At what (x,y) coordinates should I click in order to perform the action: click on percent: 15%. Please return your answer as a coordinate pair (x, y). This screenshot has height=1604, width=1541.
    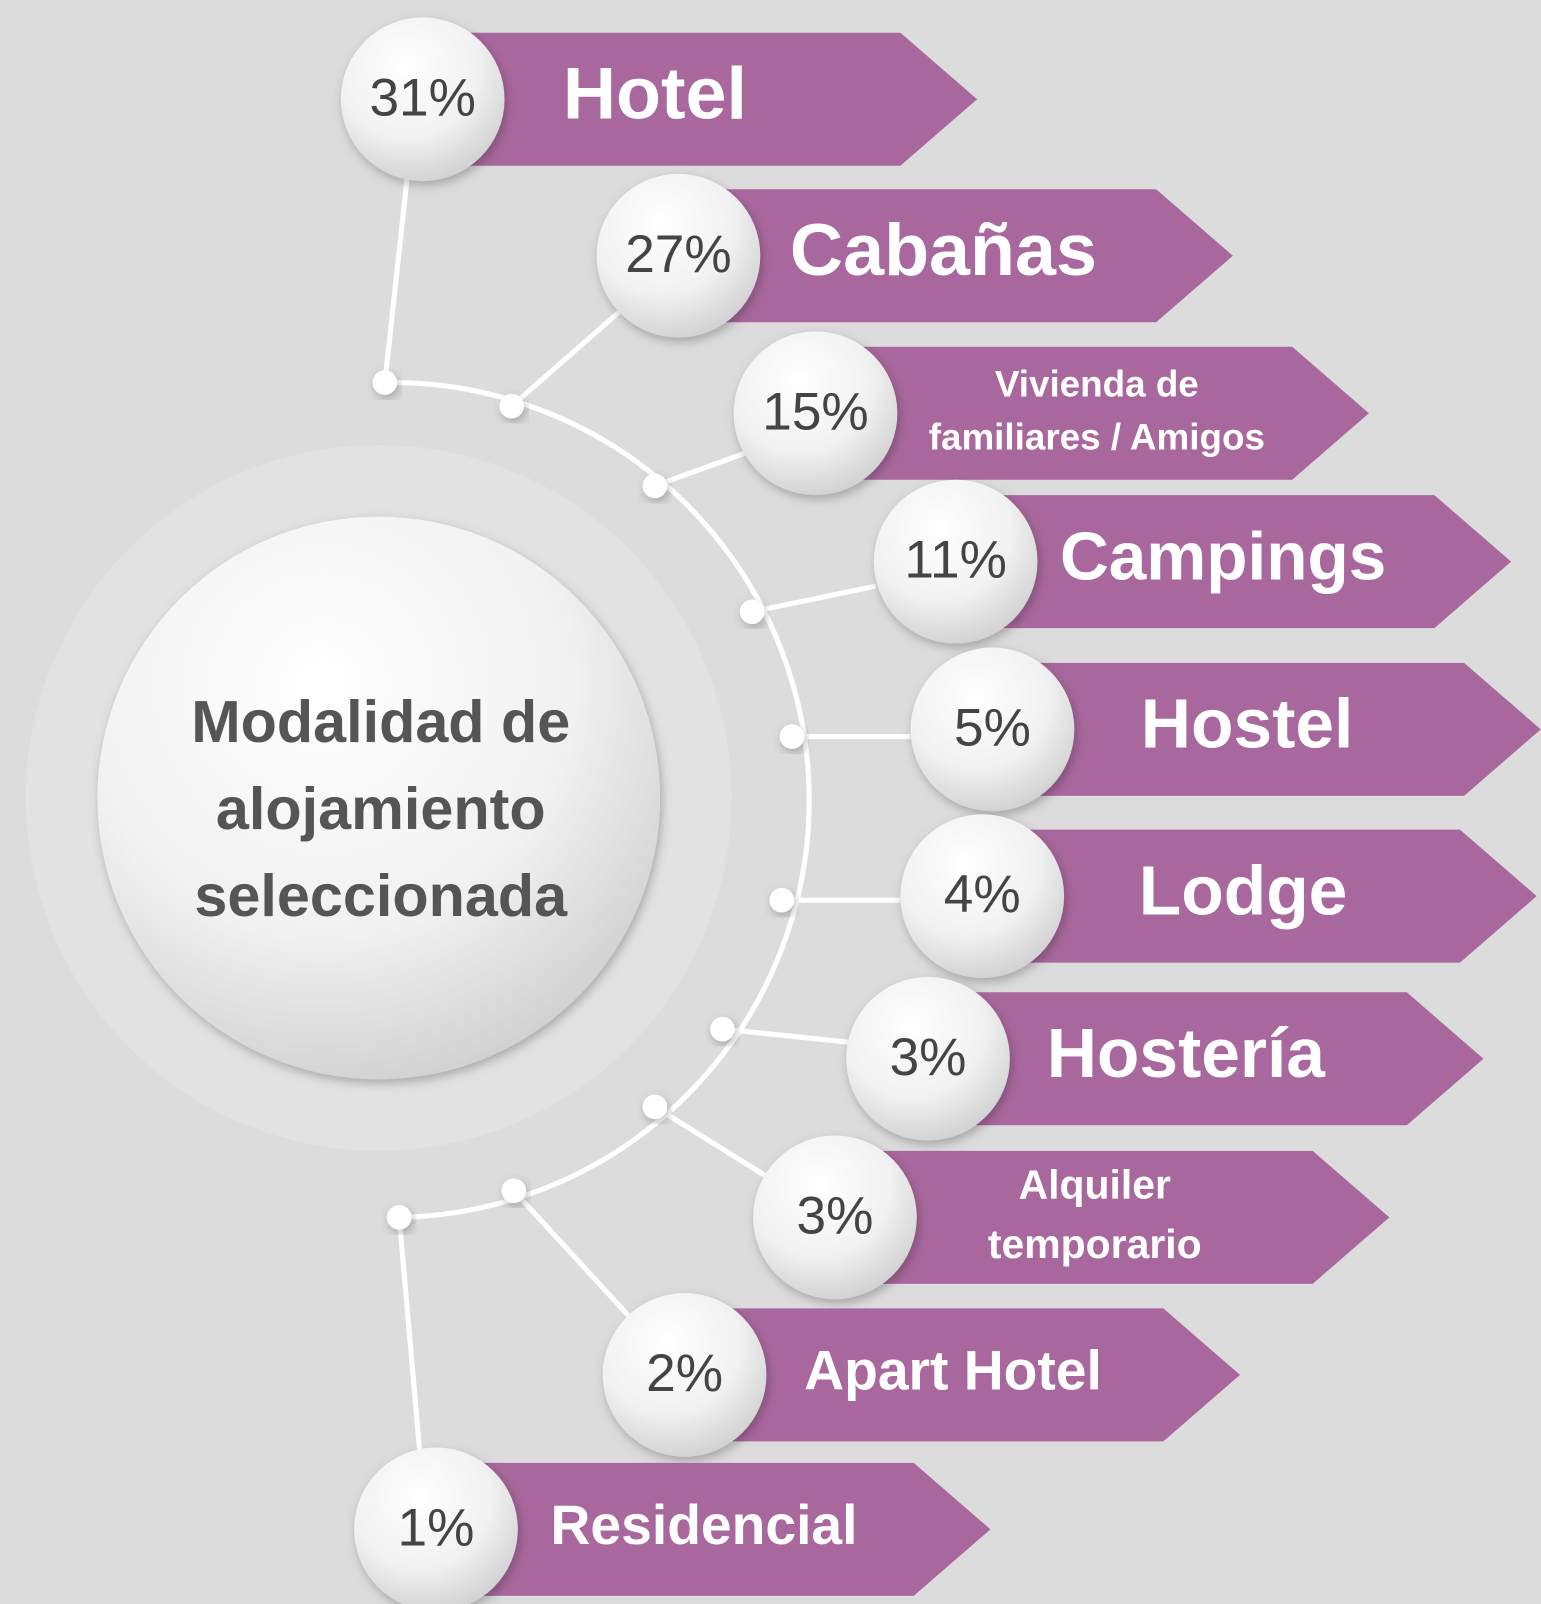
    Looking at the image, I should click on (815, 411).